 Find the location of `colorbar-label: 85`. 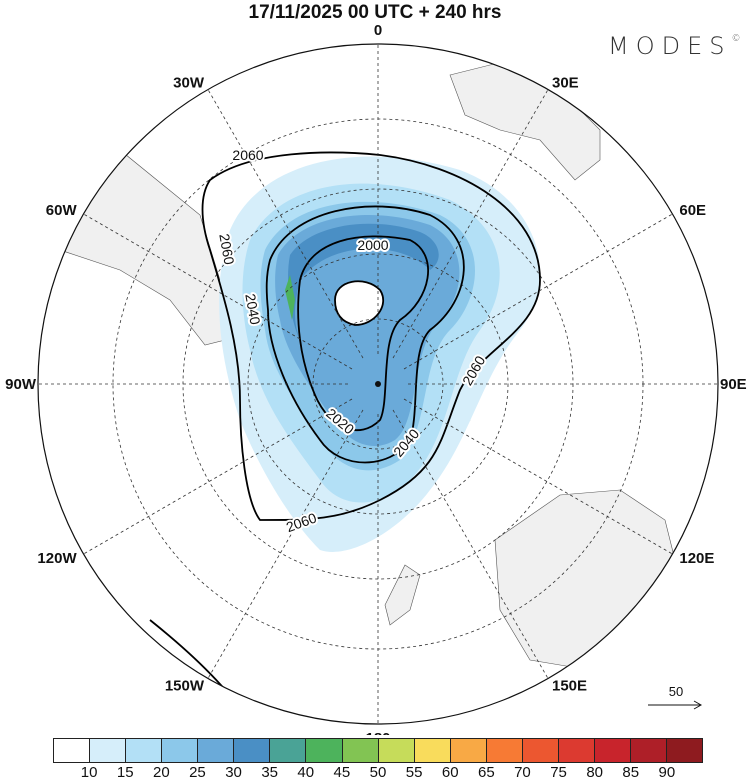

colorbar-label: 85 is located at coordinates (631, 772).